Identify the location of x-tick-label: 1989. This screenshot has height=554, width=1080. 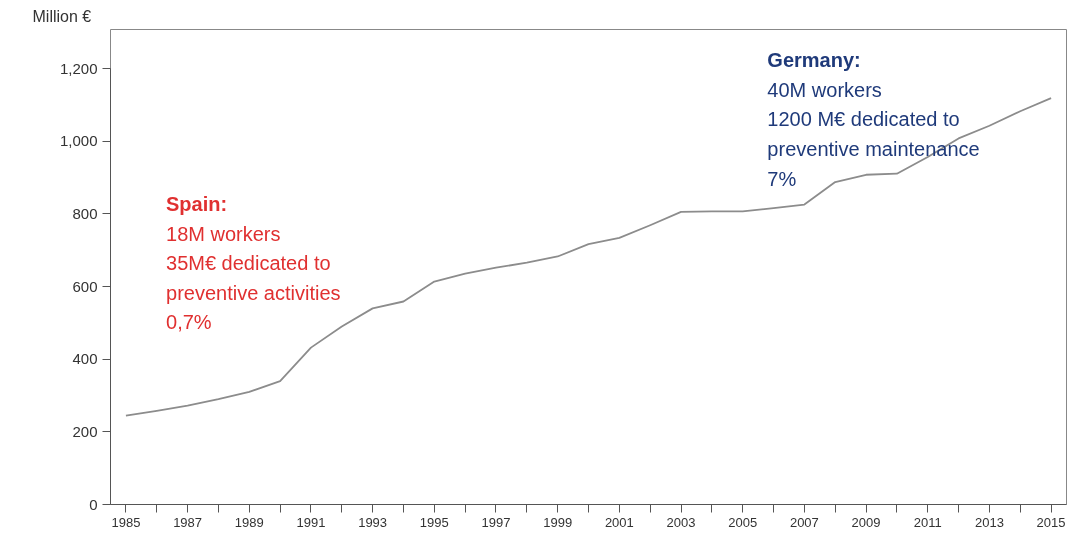
(249, 522).